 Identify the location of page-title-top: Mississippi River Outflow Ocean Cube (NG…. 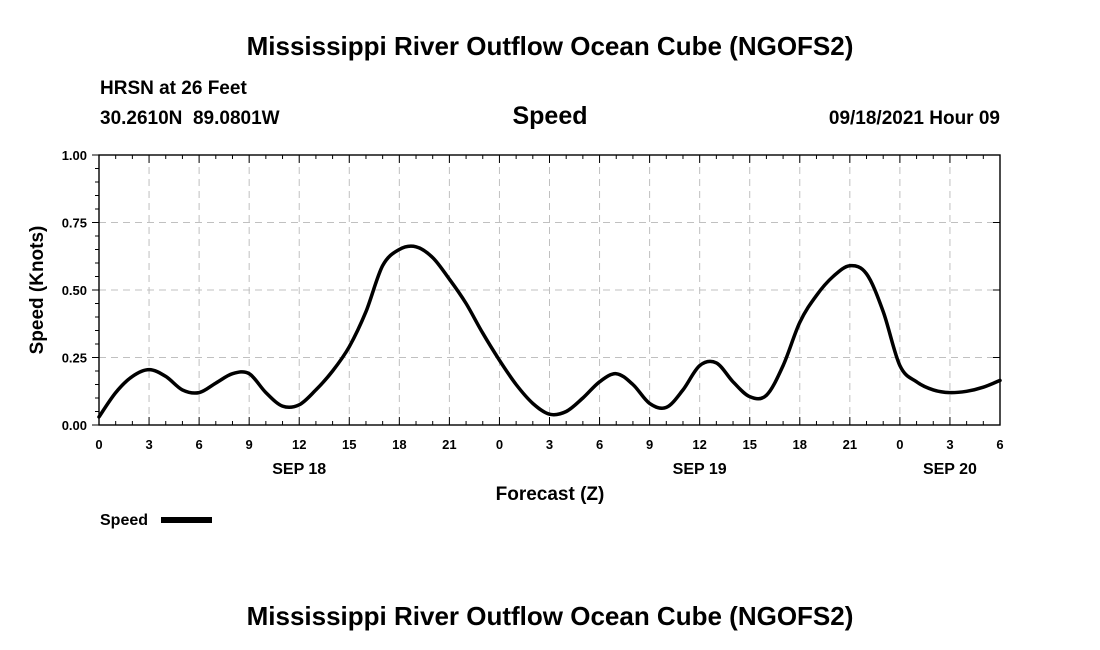
(550, 46).